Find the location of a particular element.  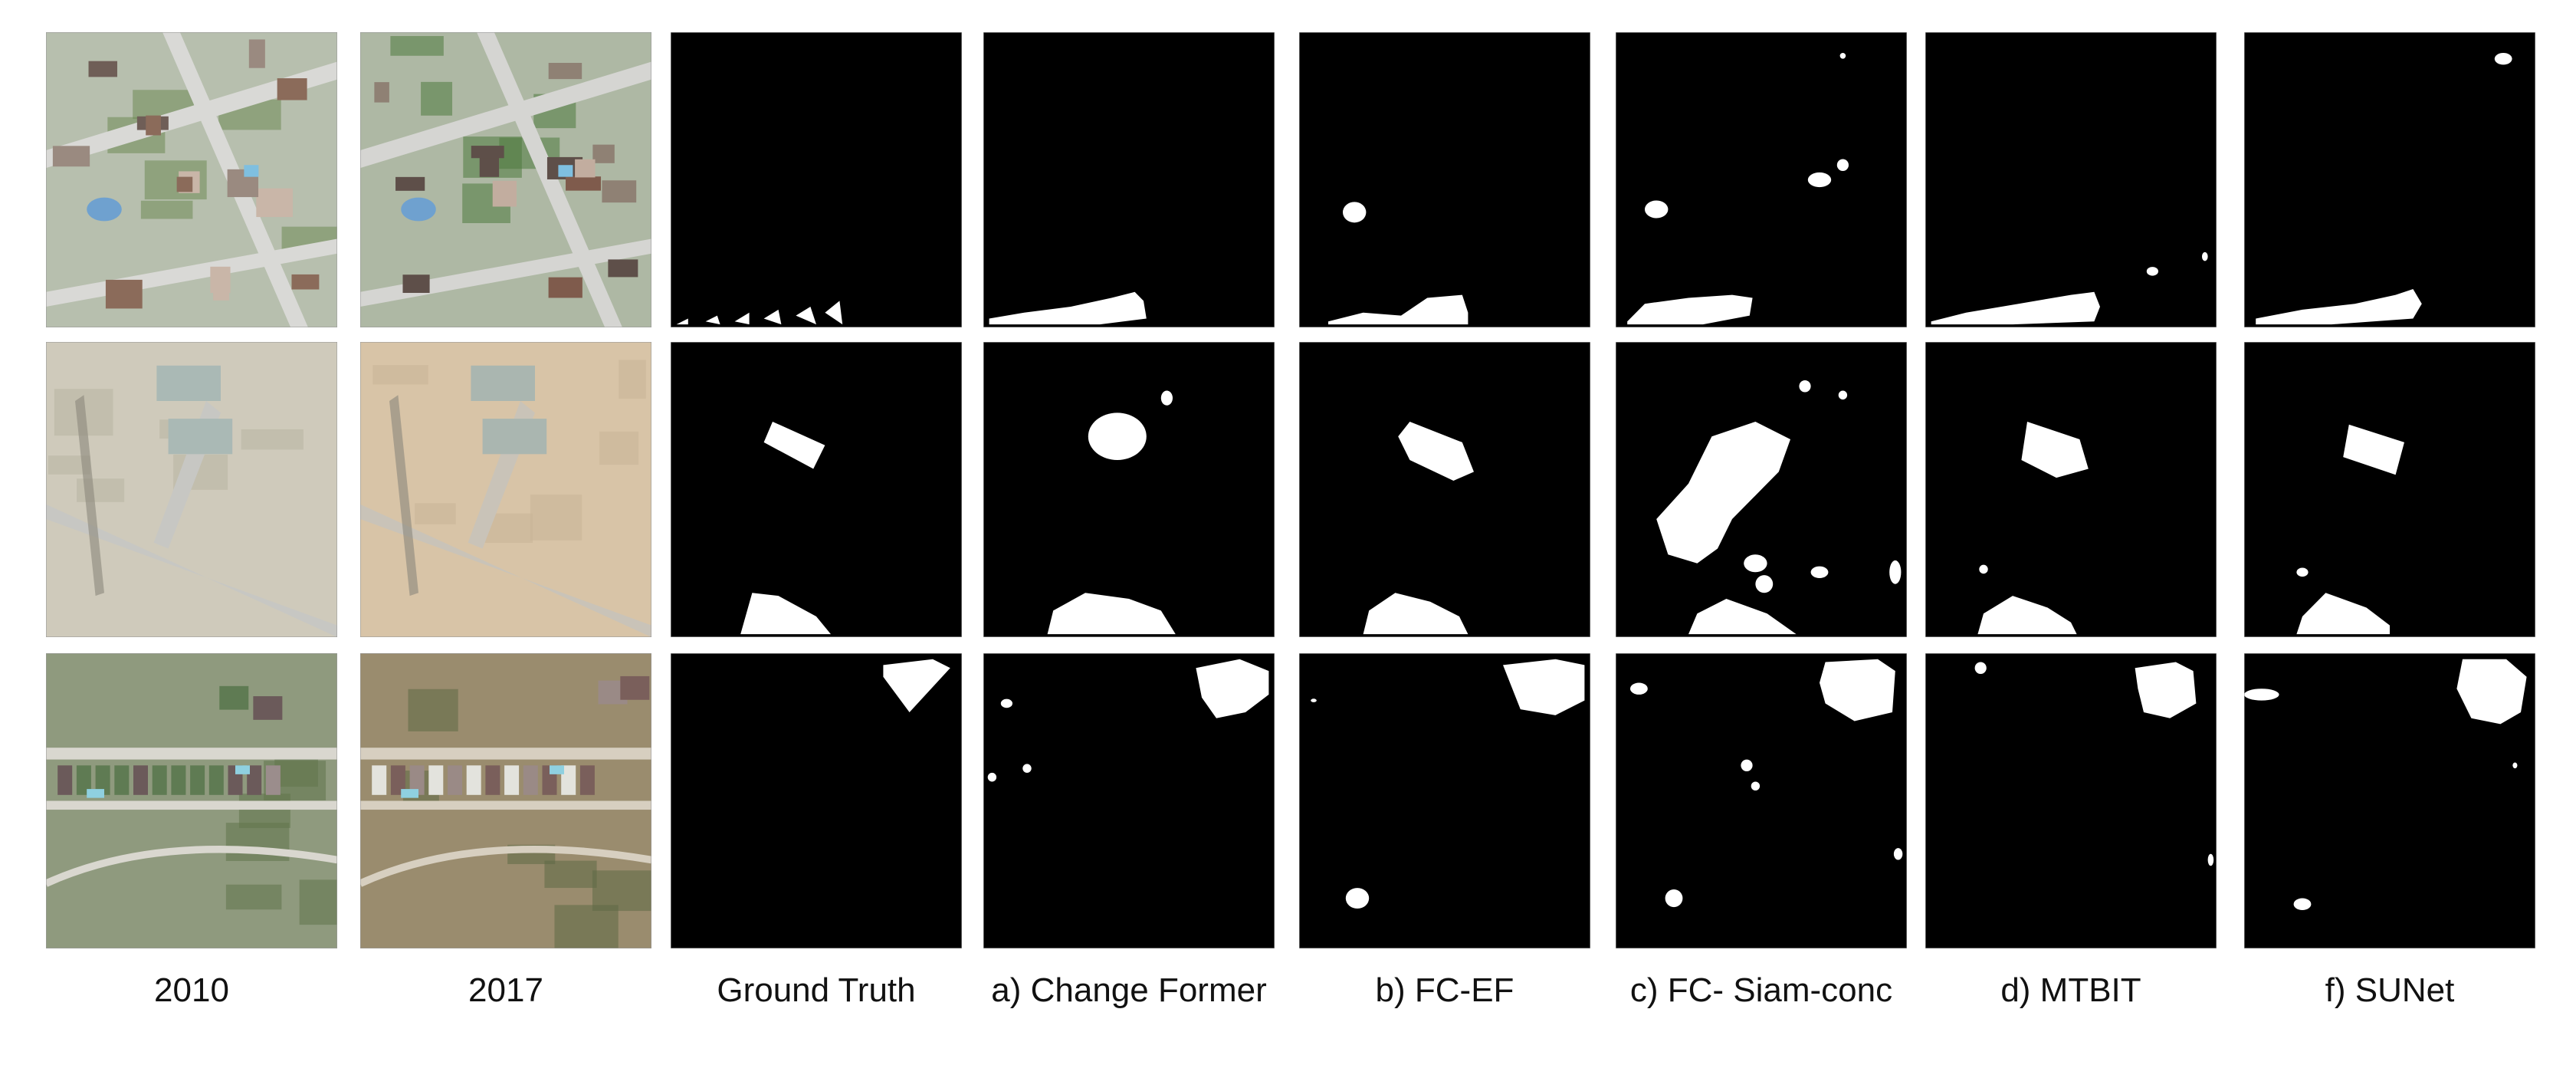

aerial-image-row3-col2 is located at coordinates (505, 800).